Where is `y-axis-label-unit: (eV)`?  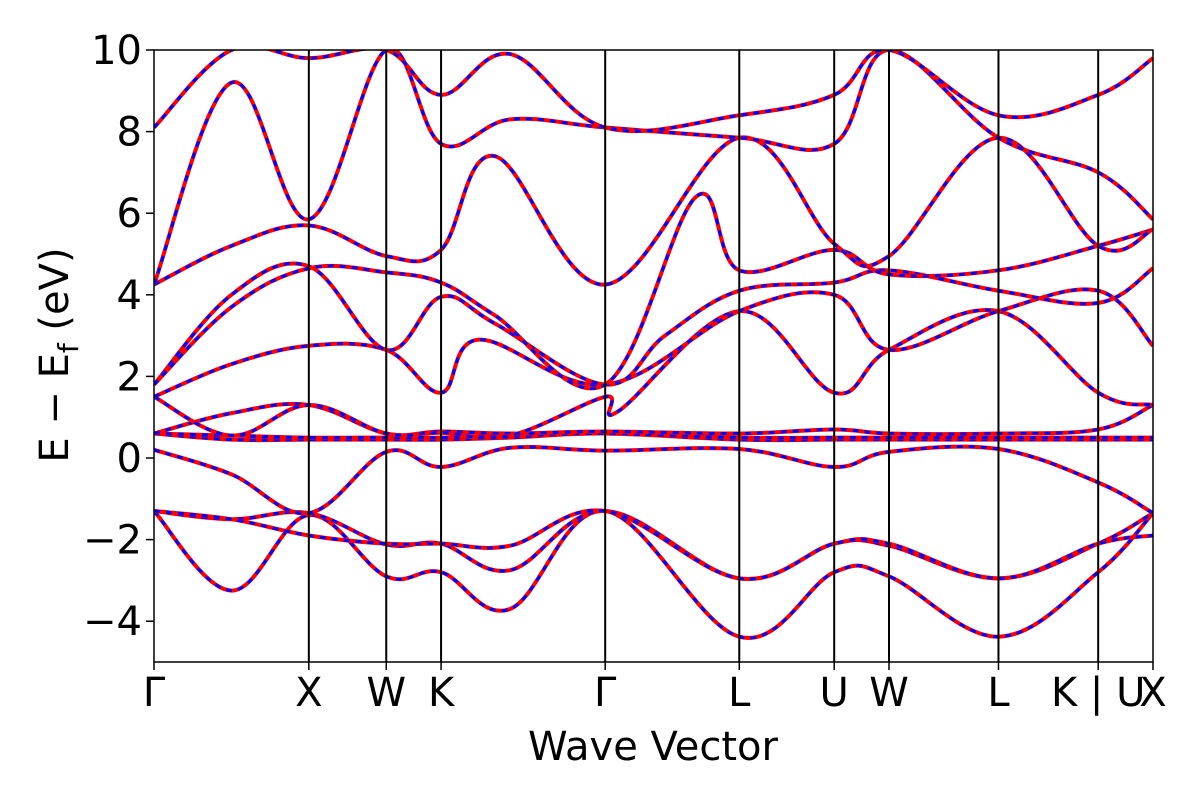
y-axis-label-unit: (eV) is located at coordinates (55, 295).